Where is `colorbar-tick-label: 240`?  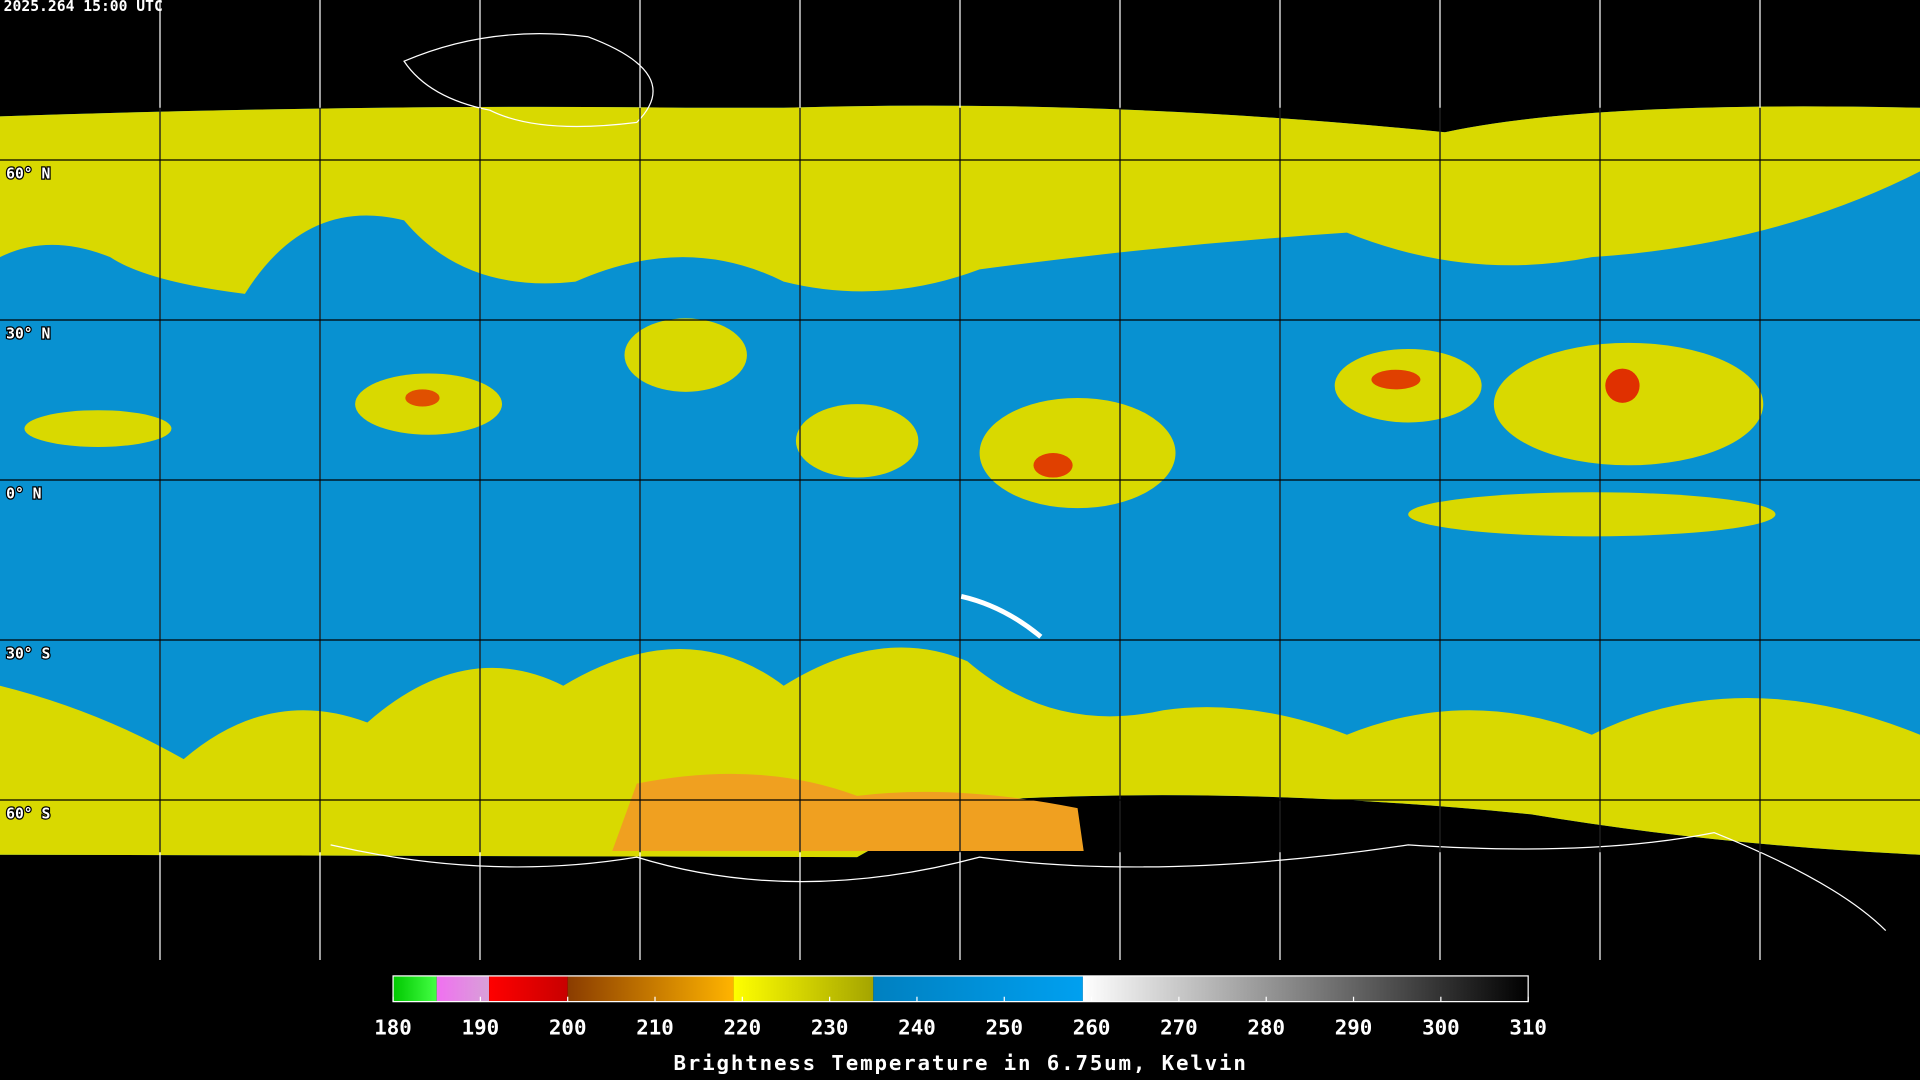
colorbar-tick-label: 240 is located at coordinates (917, 1028).